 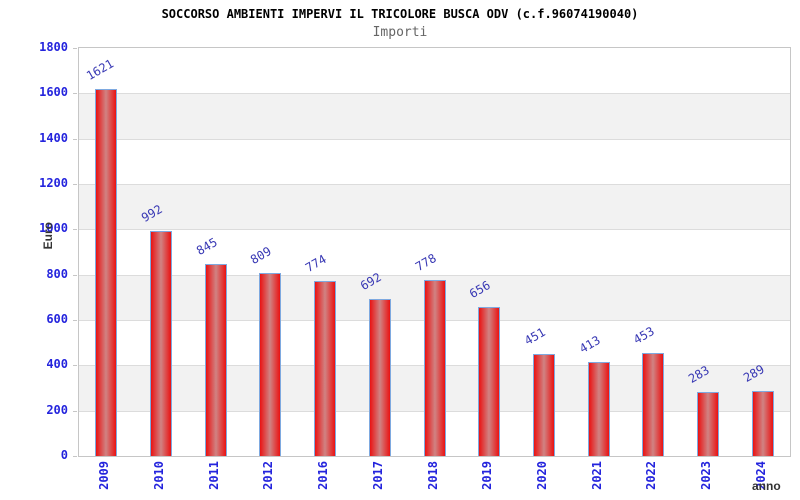 I want to click on y-tick-label: 1200, so click(x=53, y=183).